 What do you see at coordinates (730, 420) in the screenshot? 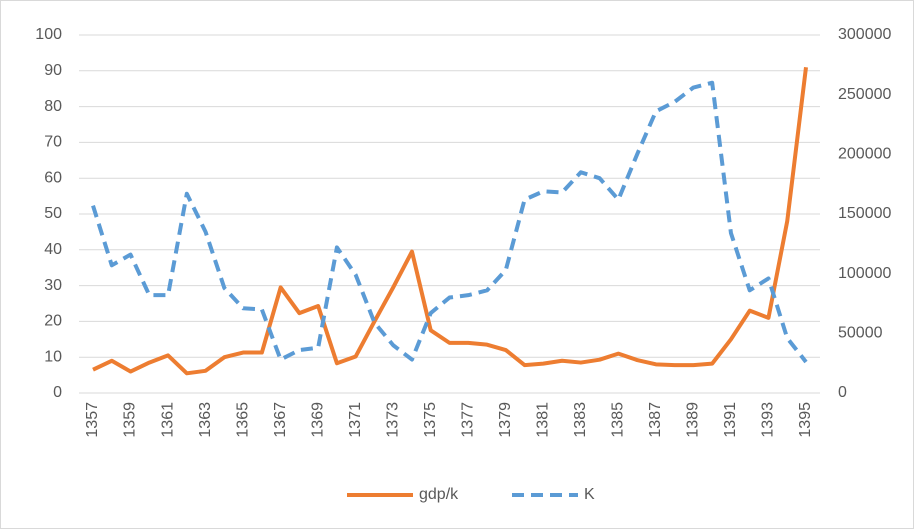
I see `x-tick-label: 1391` at bounding box center [730, 420].